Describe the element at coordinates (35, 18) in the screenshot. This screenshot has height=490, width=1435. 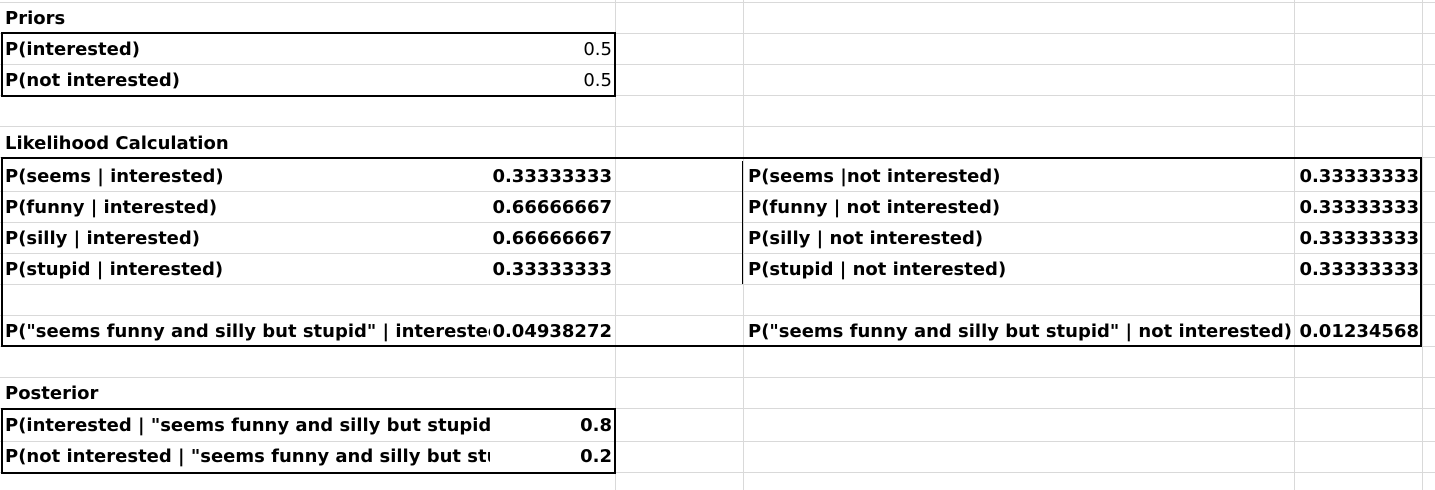
I see `priors-heading: Priors` at that location.